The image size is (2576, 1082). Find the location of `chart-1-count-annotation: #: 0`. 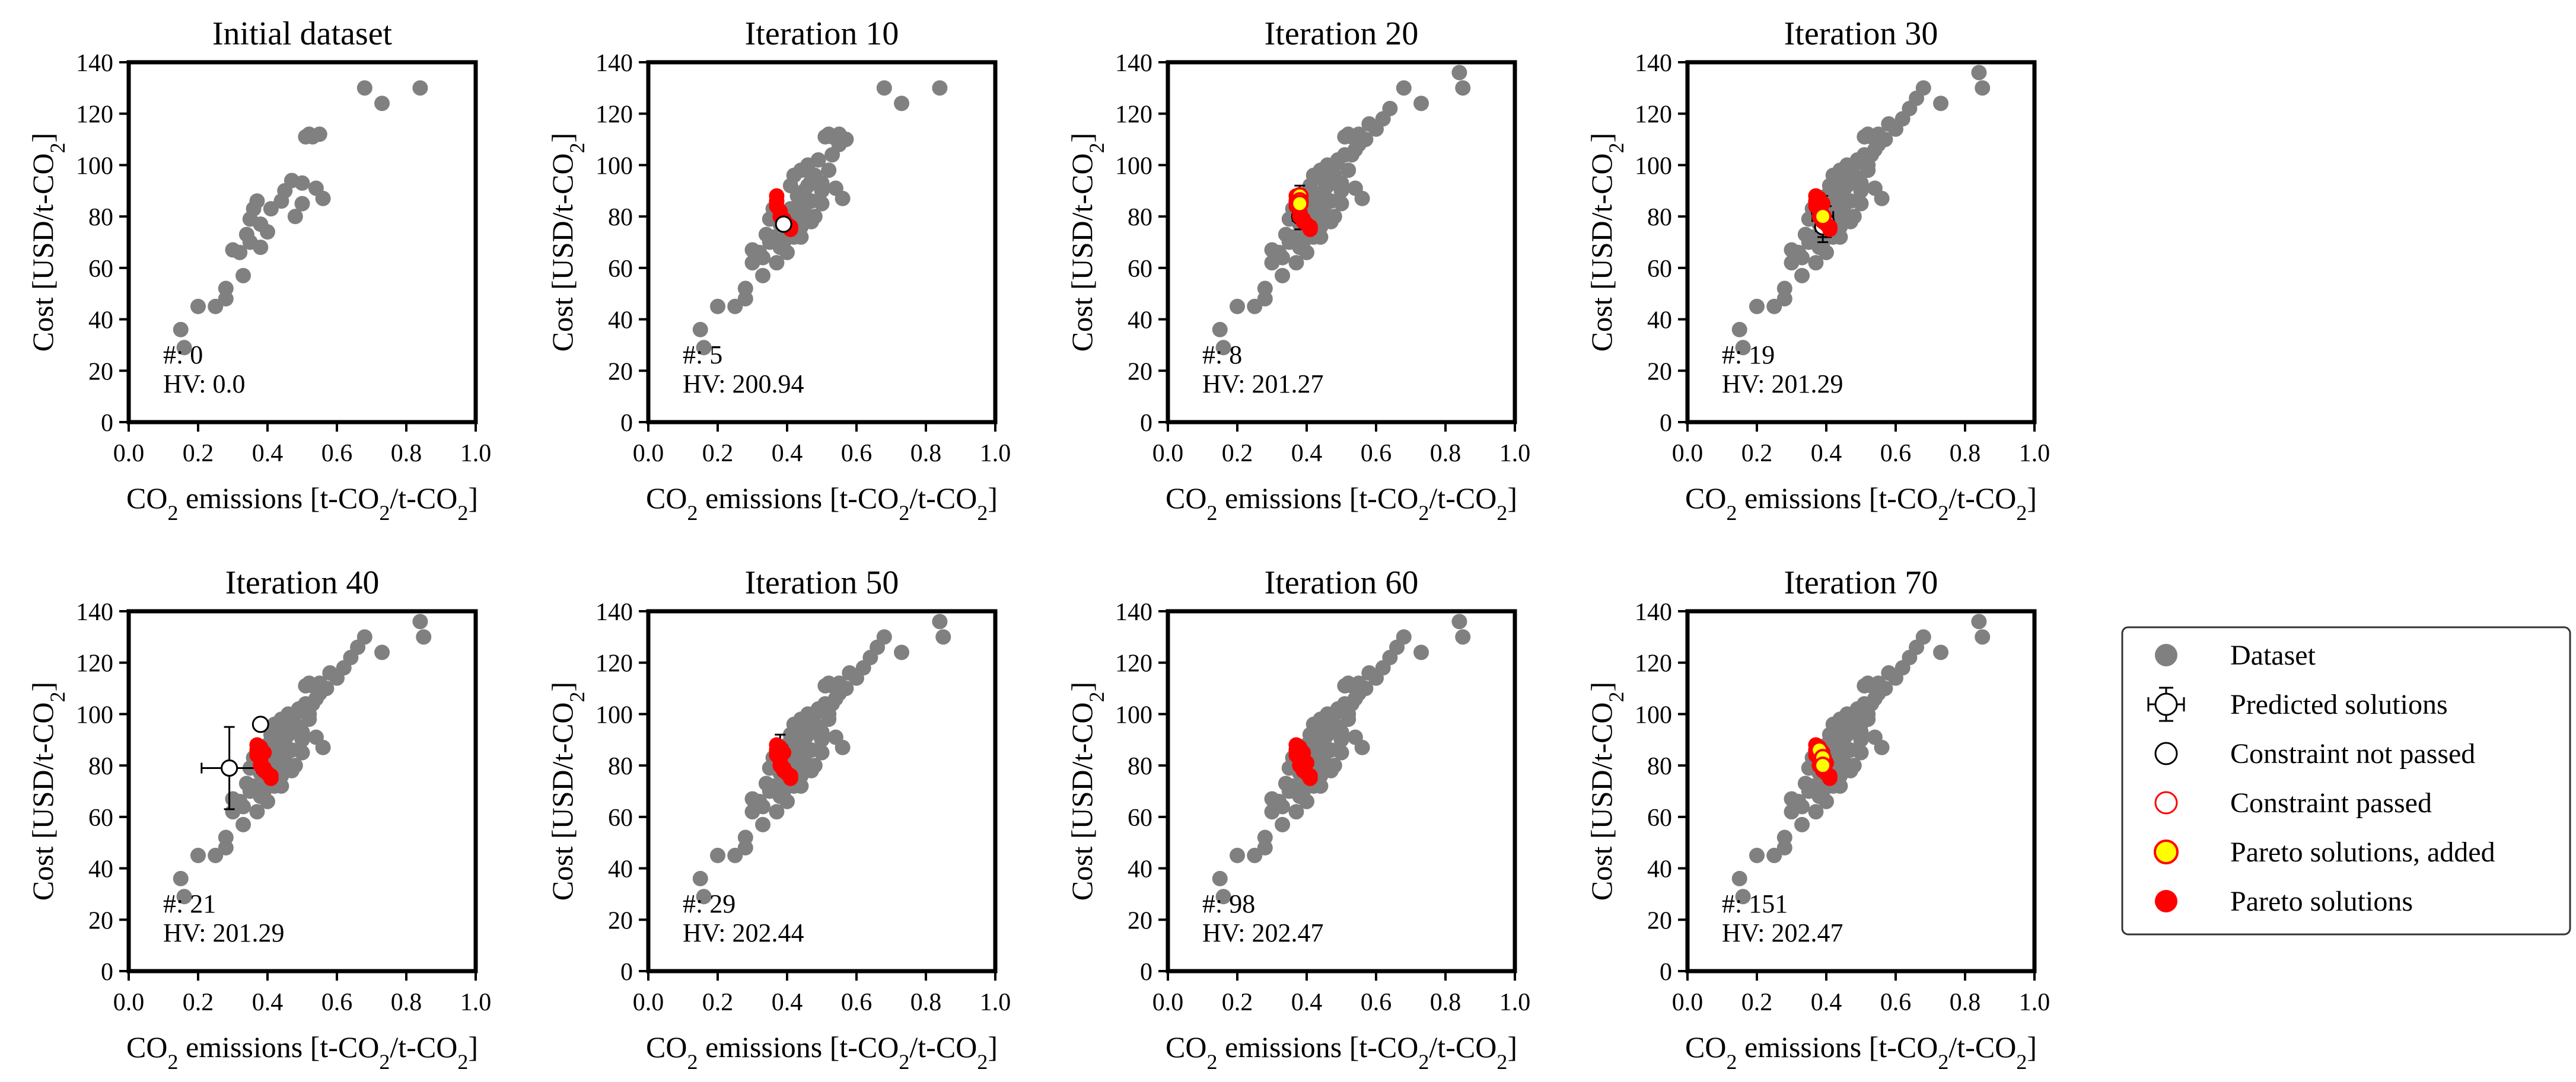

chart-1-count-annotation: #: 0 is located at coordinates (183, 354).